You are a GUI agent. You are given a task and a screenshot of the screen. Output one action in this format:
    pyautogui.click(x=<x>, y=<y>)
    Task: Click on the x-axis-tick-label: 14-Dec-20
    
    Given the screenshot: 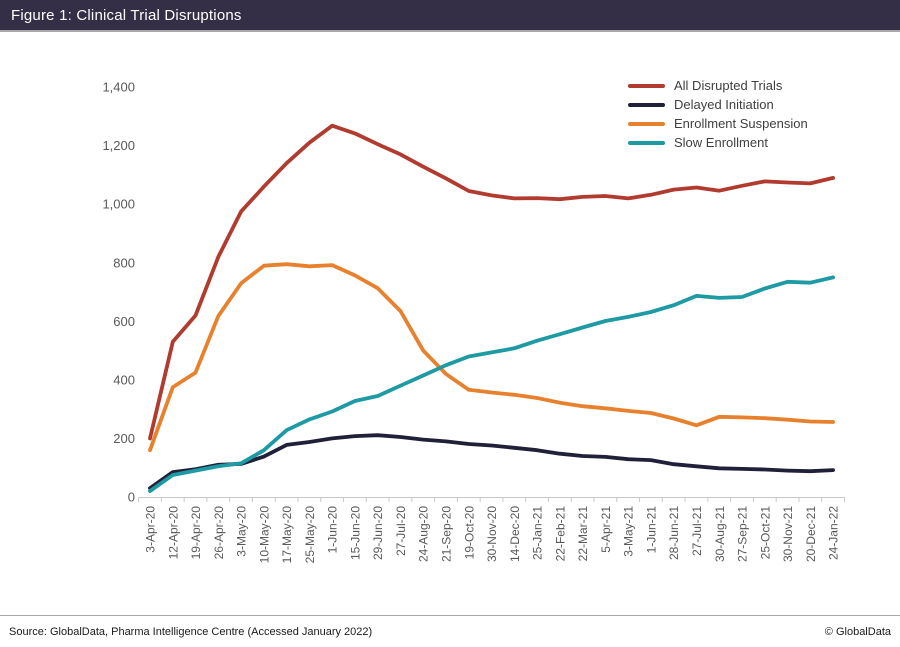 What is the action you would take?
    pyautogui.click(x=515, y=534)
    